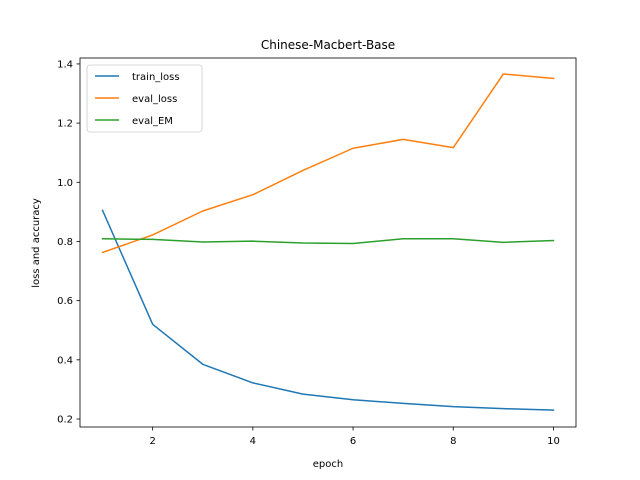 The image size is (640, 480). What do you see at coordinates (36, 243) in the screenshot?
I see `y-axis-label: loss and accuracy` at bounding box center [36, 243].